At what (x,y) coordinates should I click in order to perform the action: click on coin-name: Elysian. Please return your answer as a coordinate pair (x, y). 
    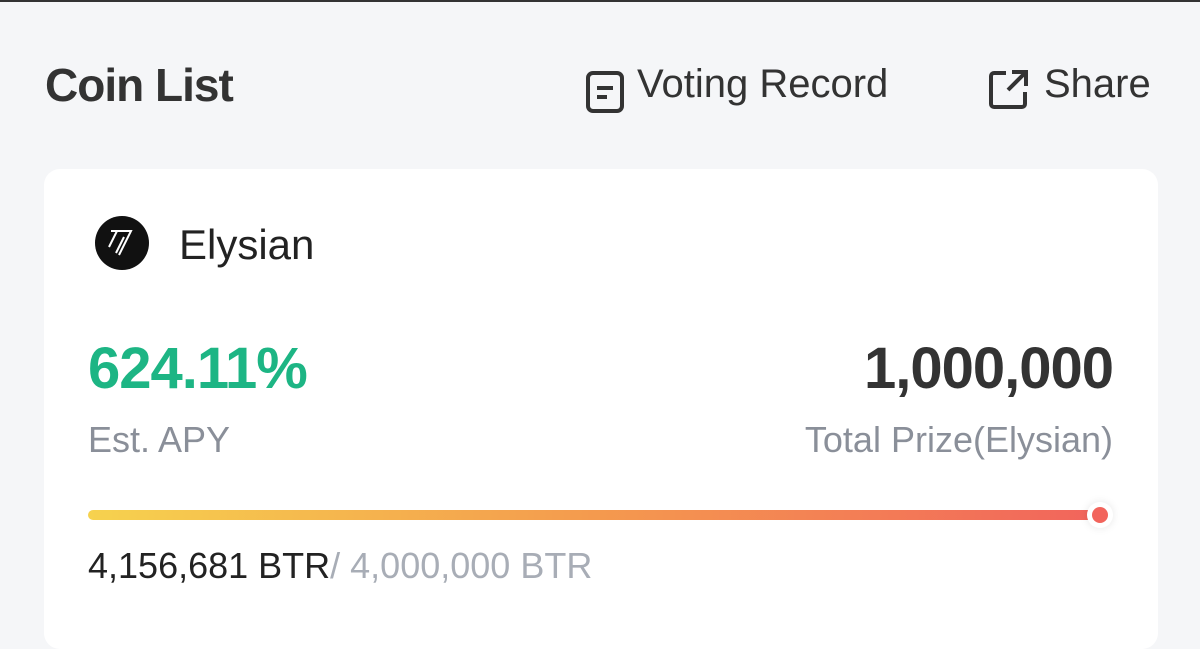
    Looking at the image, I should click on (247, 244).